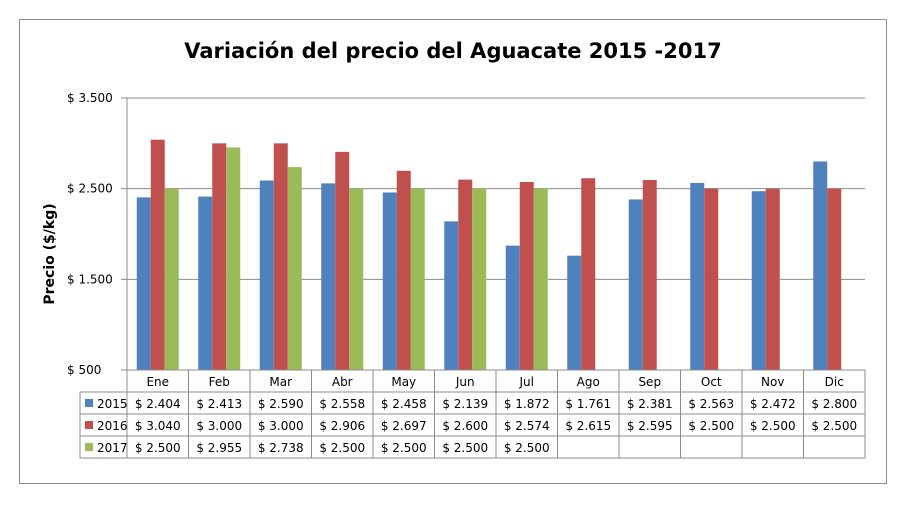 Image resolution: width=919 pixels, height=528 pixels. Describe the element at coordinates (773, 404) in the screenshot. I see `data-label-2015: $ 2.472` at that location.